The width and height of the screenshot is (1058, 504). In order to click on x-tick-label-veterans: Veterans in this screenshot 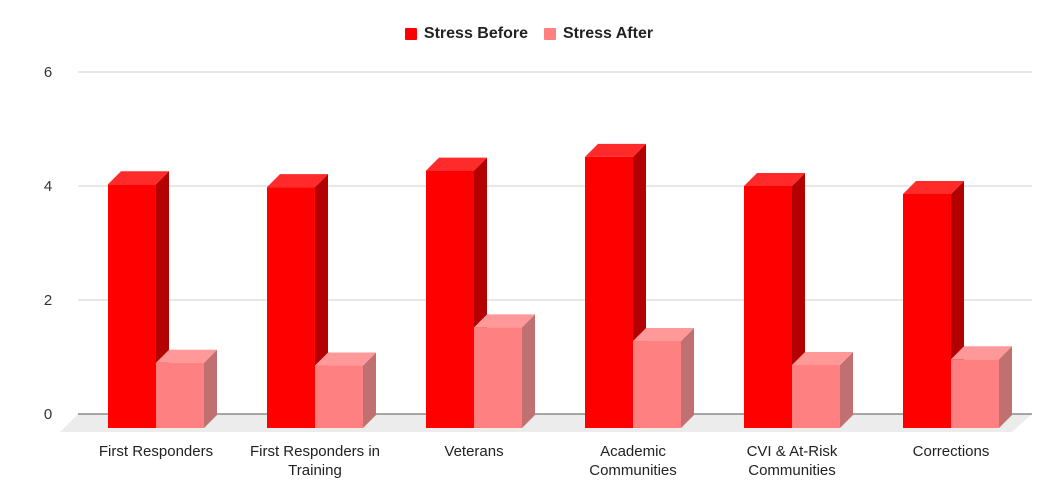, I will do `click(473, 451)`.